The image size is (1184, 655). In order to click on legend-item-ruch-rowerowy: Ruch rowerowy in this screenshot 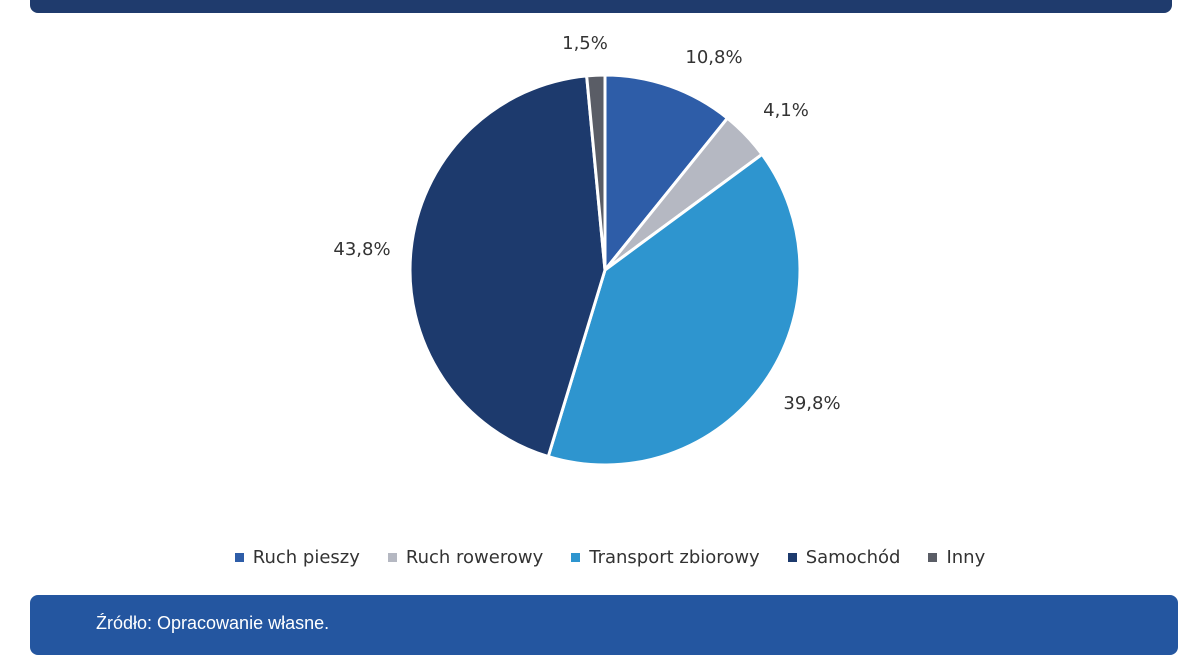, I will do `click(465, 557)`.